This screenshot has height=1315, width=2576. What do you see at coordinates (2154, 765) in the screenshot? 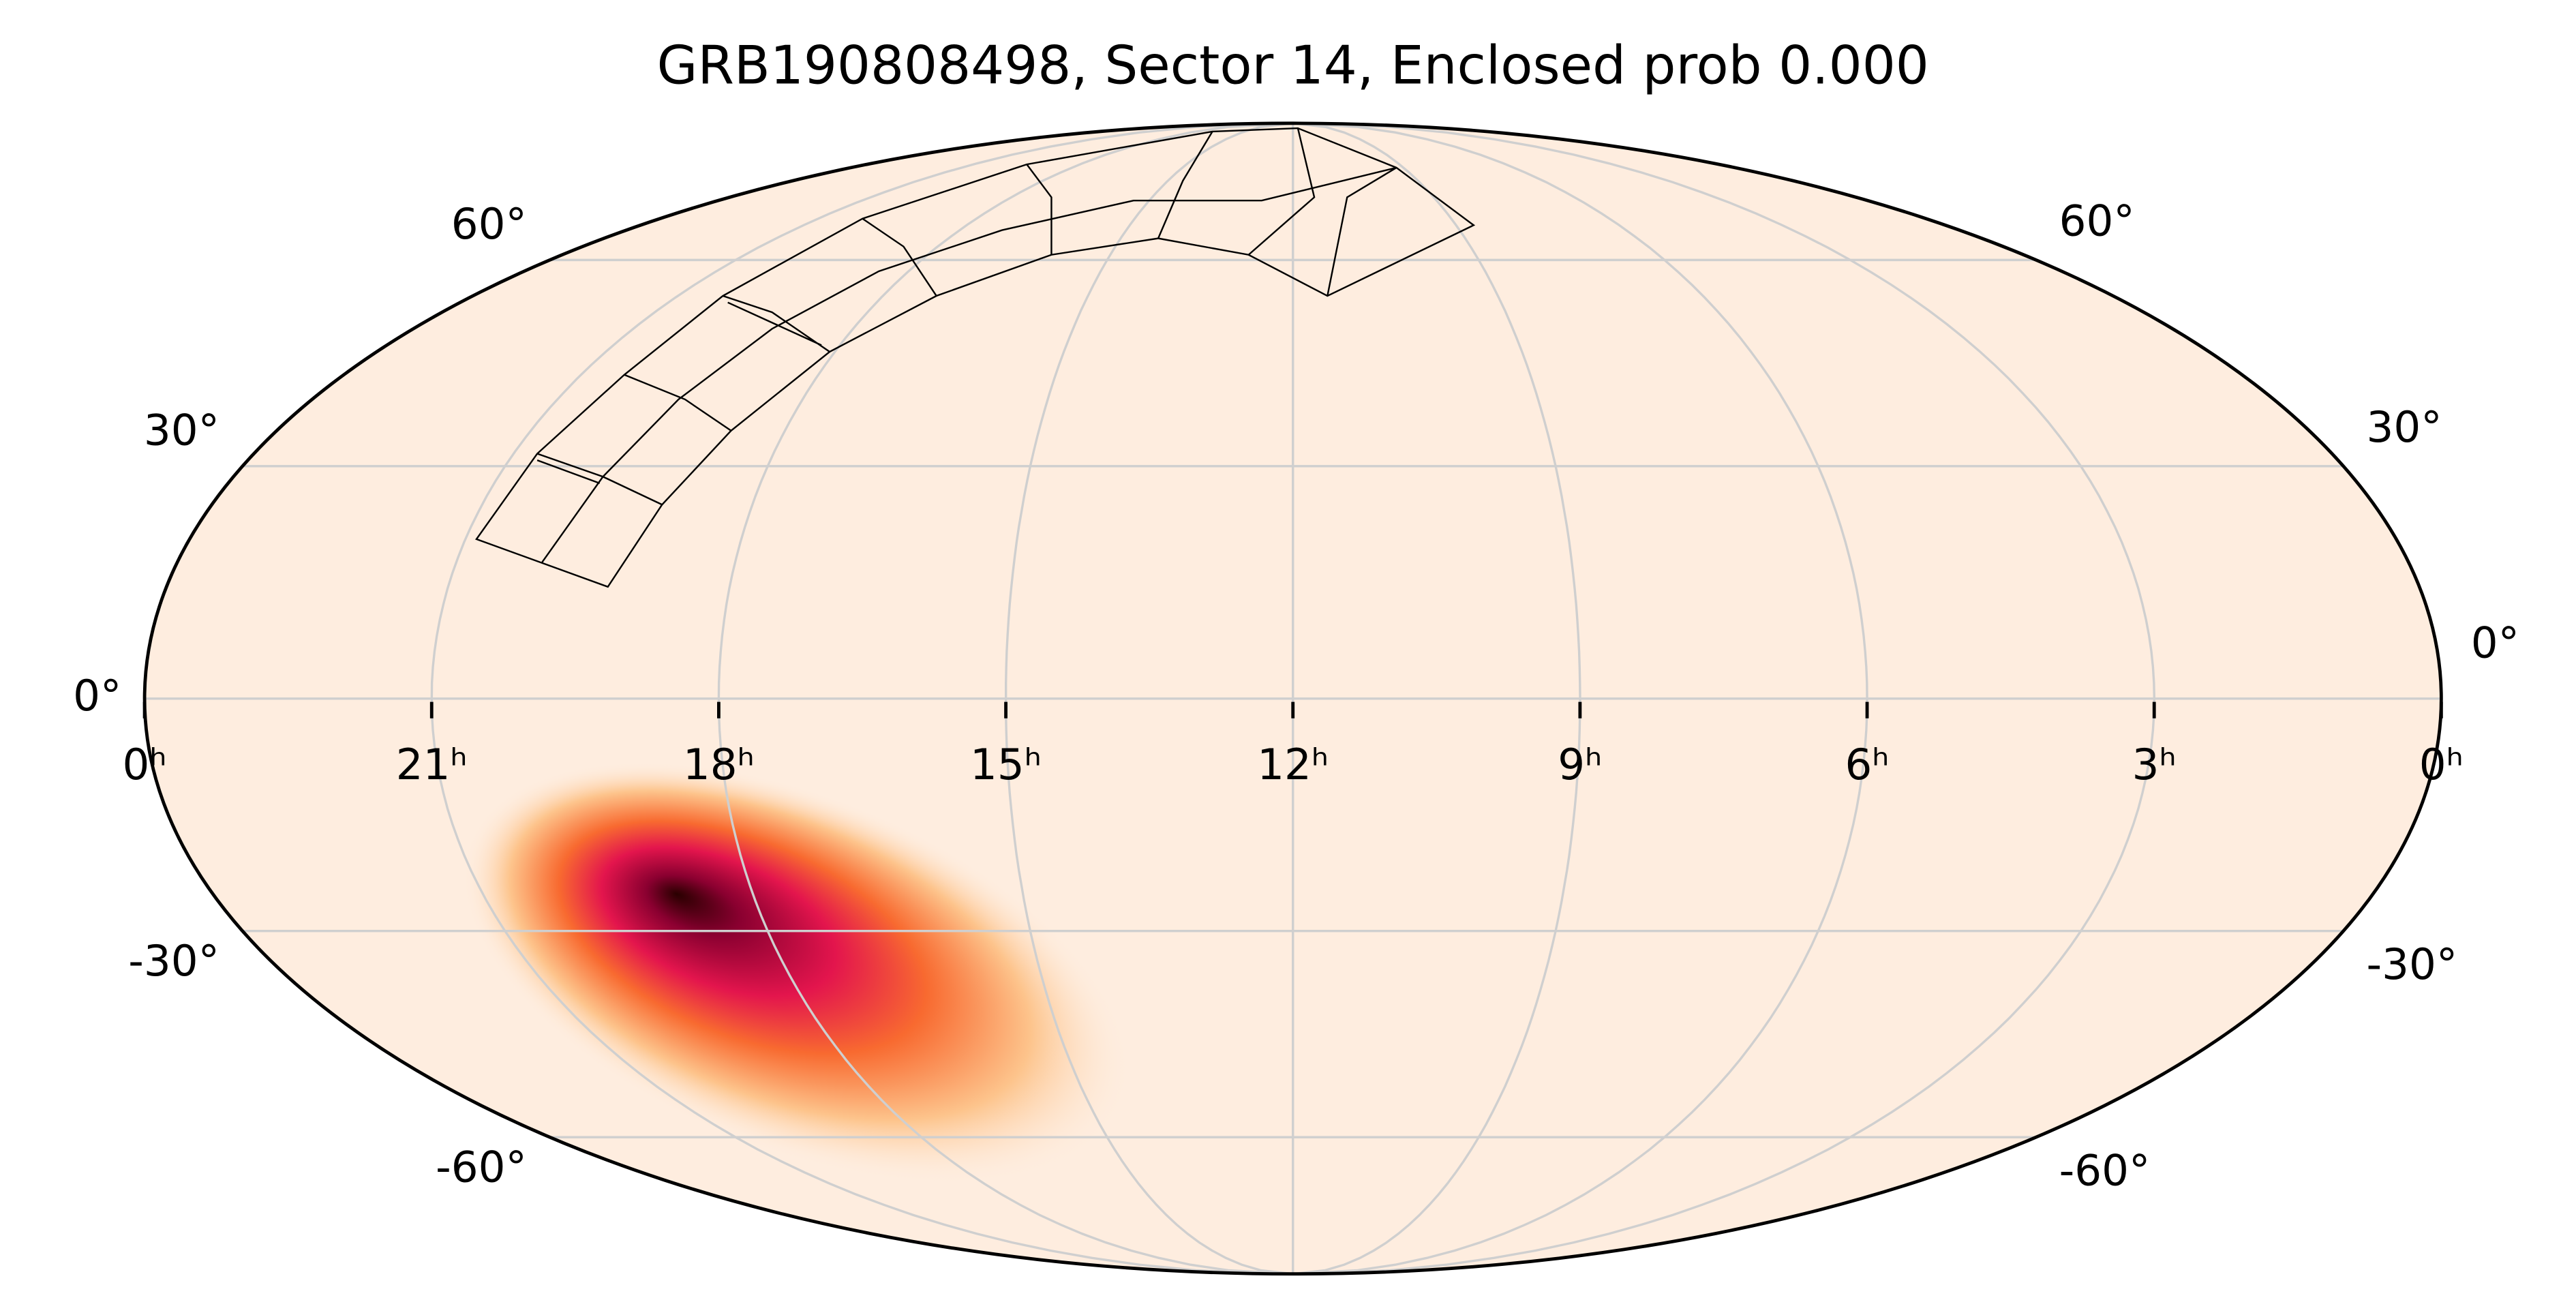
I see `x-tick-label: 3ʰ` at bounding box center [2154, 765].